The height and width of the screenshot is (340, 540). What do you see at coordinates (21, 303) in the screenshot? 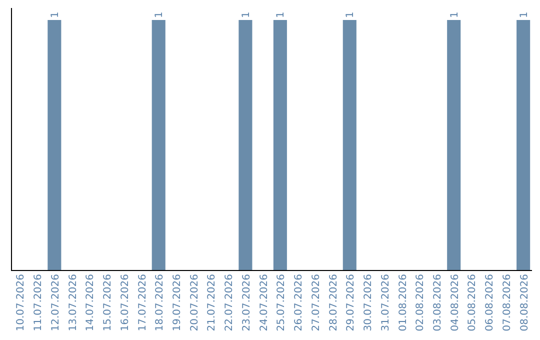
I see `x-tick-label: 10.07.2026` at bounding box center [21, 303].